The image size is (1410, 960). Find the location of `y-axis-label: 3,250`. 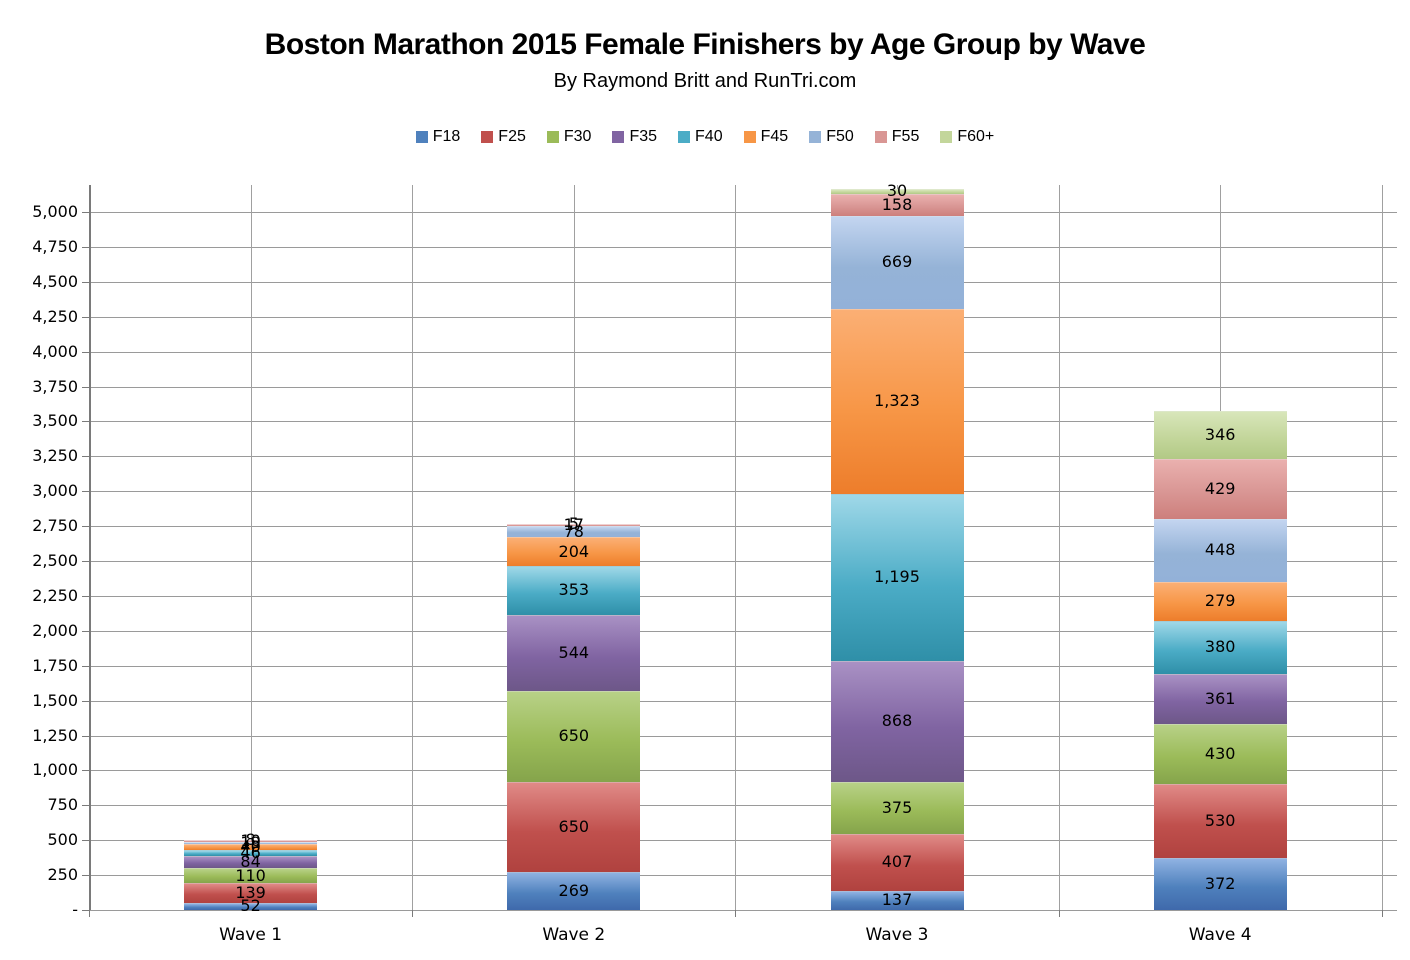

y-axis-label: 3,250 is located at coordinates (55, 456).